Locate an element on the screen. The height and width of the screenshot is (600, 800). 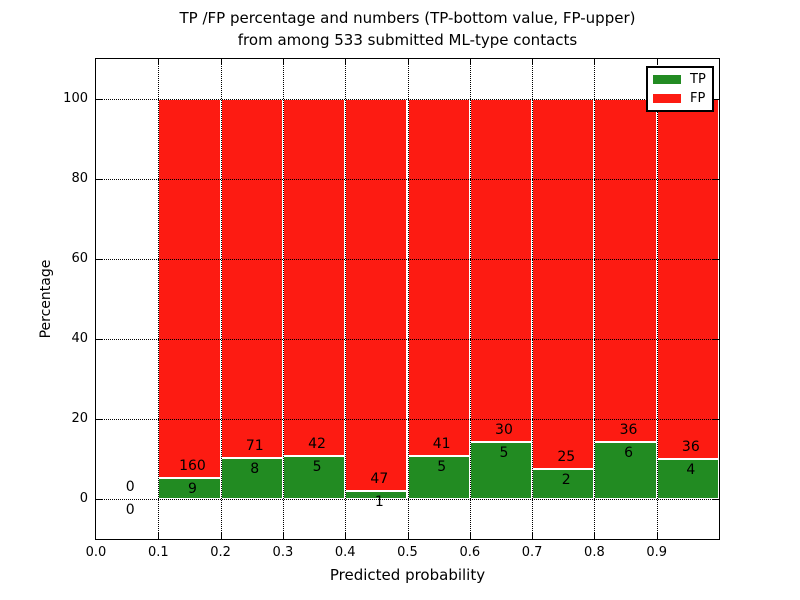
bar-label-fp-count: 41 is located at coordinates (441, 443).